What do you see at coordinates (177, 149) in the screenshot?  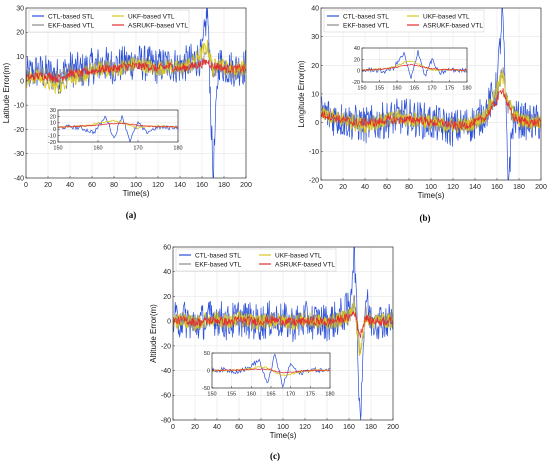 I see `inset-x-tick-label: 180` at bounding box center [177, 149].